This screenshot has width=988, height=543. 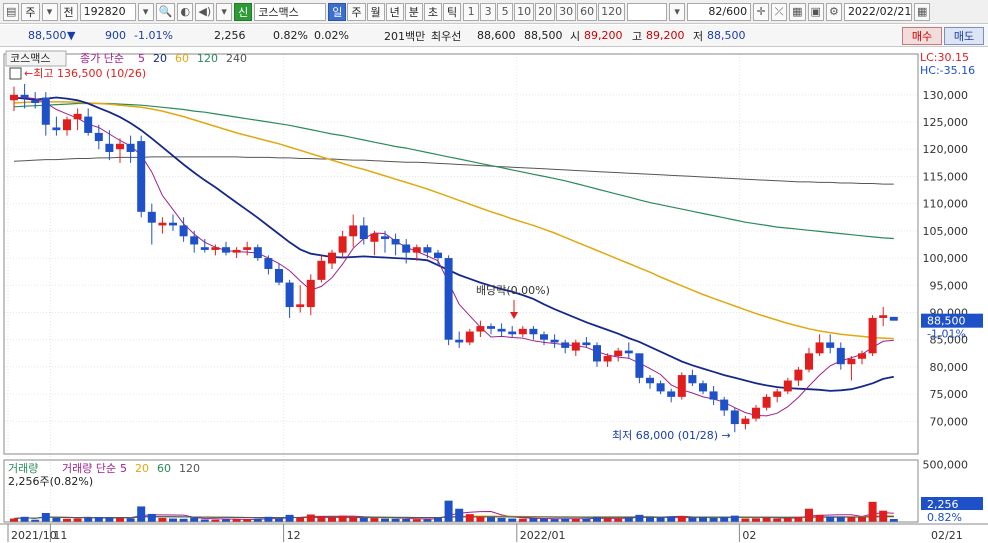 What do you see at coordinates (47, 35) in the screenshot?
I see `current-price: 88,500` at bounding box center [47, 35].